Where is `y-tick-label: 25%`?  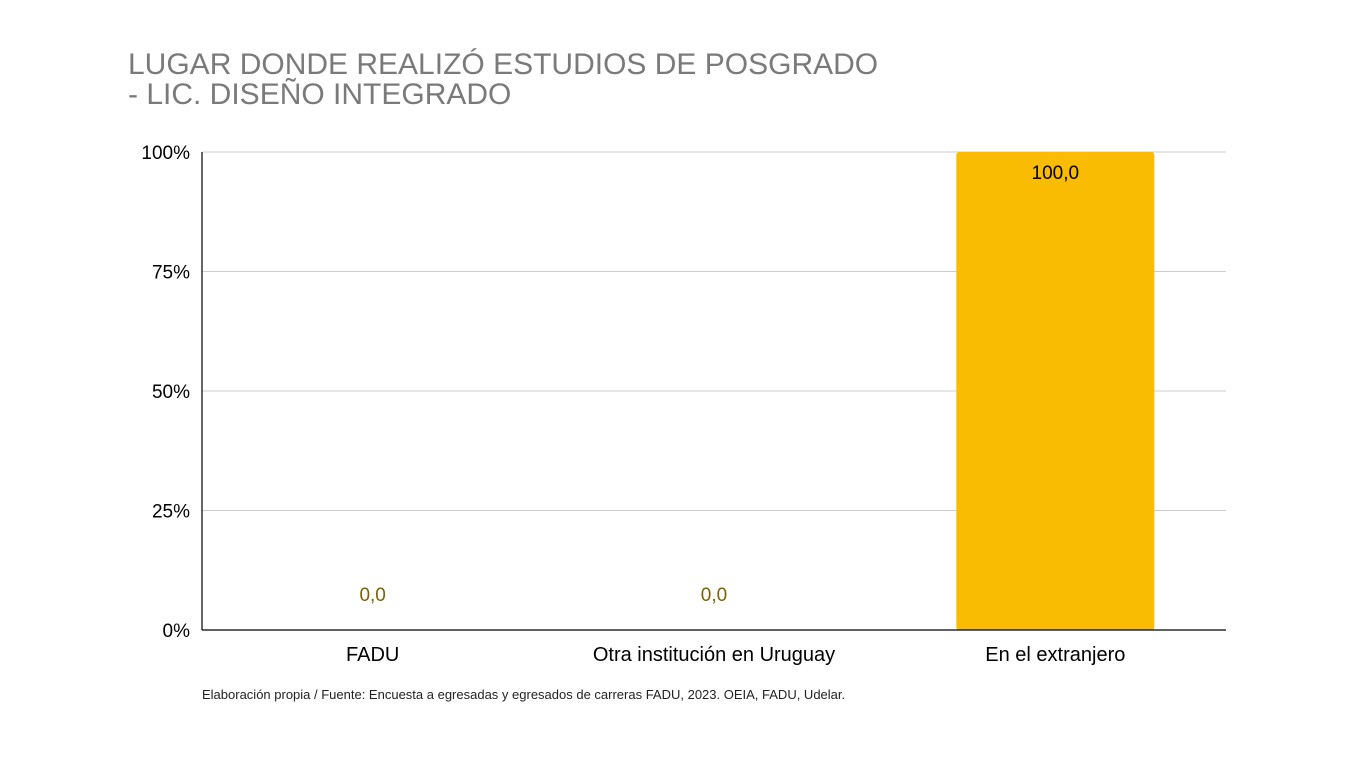 y-tick-label: 25% is located at coordinates (171, 512).